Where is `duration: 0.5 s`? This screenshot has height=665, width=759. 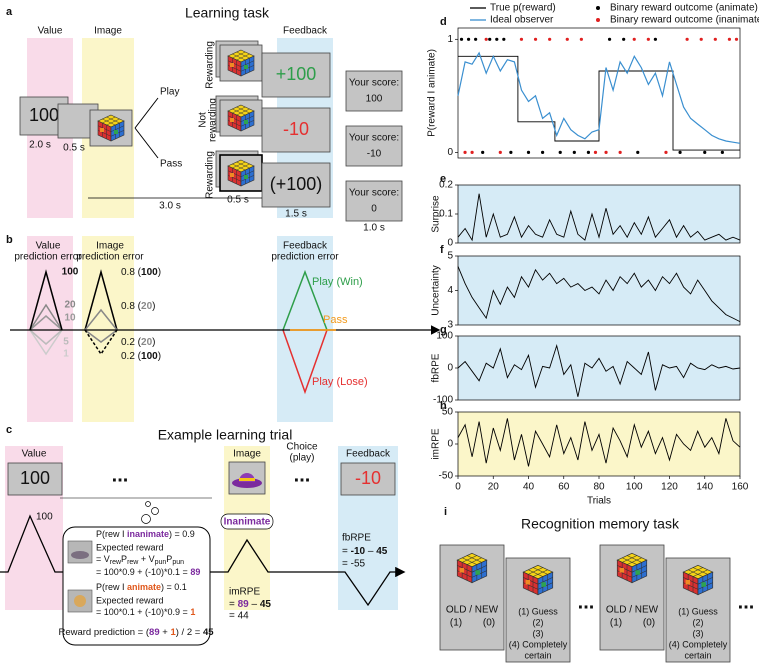
duration: 0.5 s is located at coordinates (74, 148).